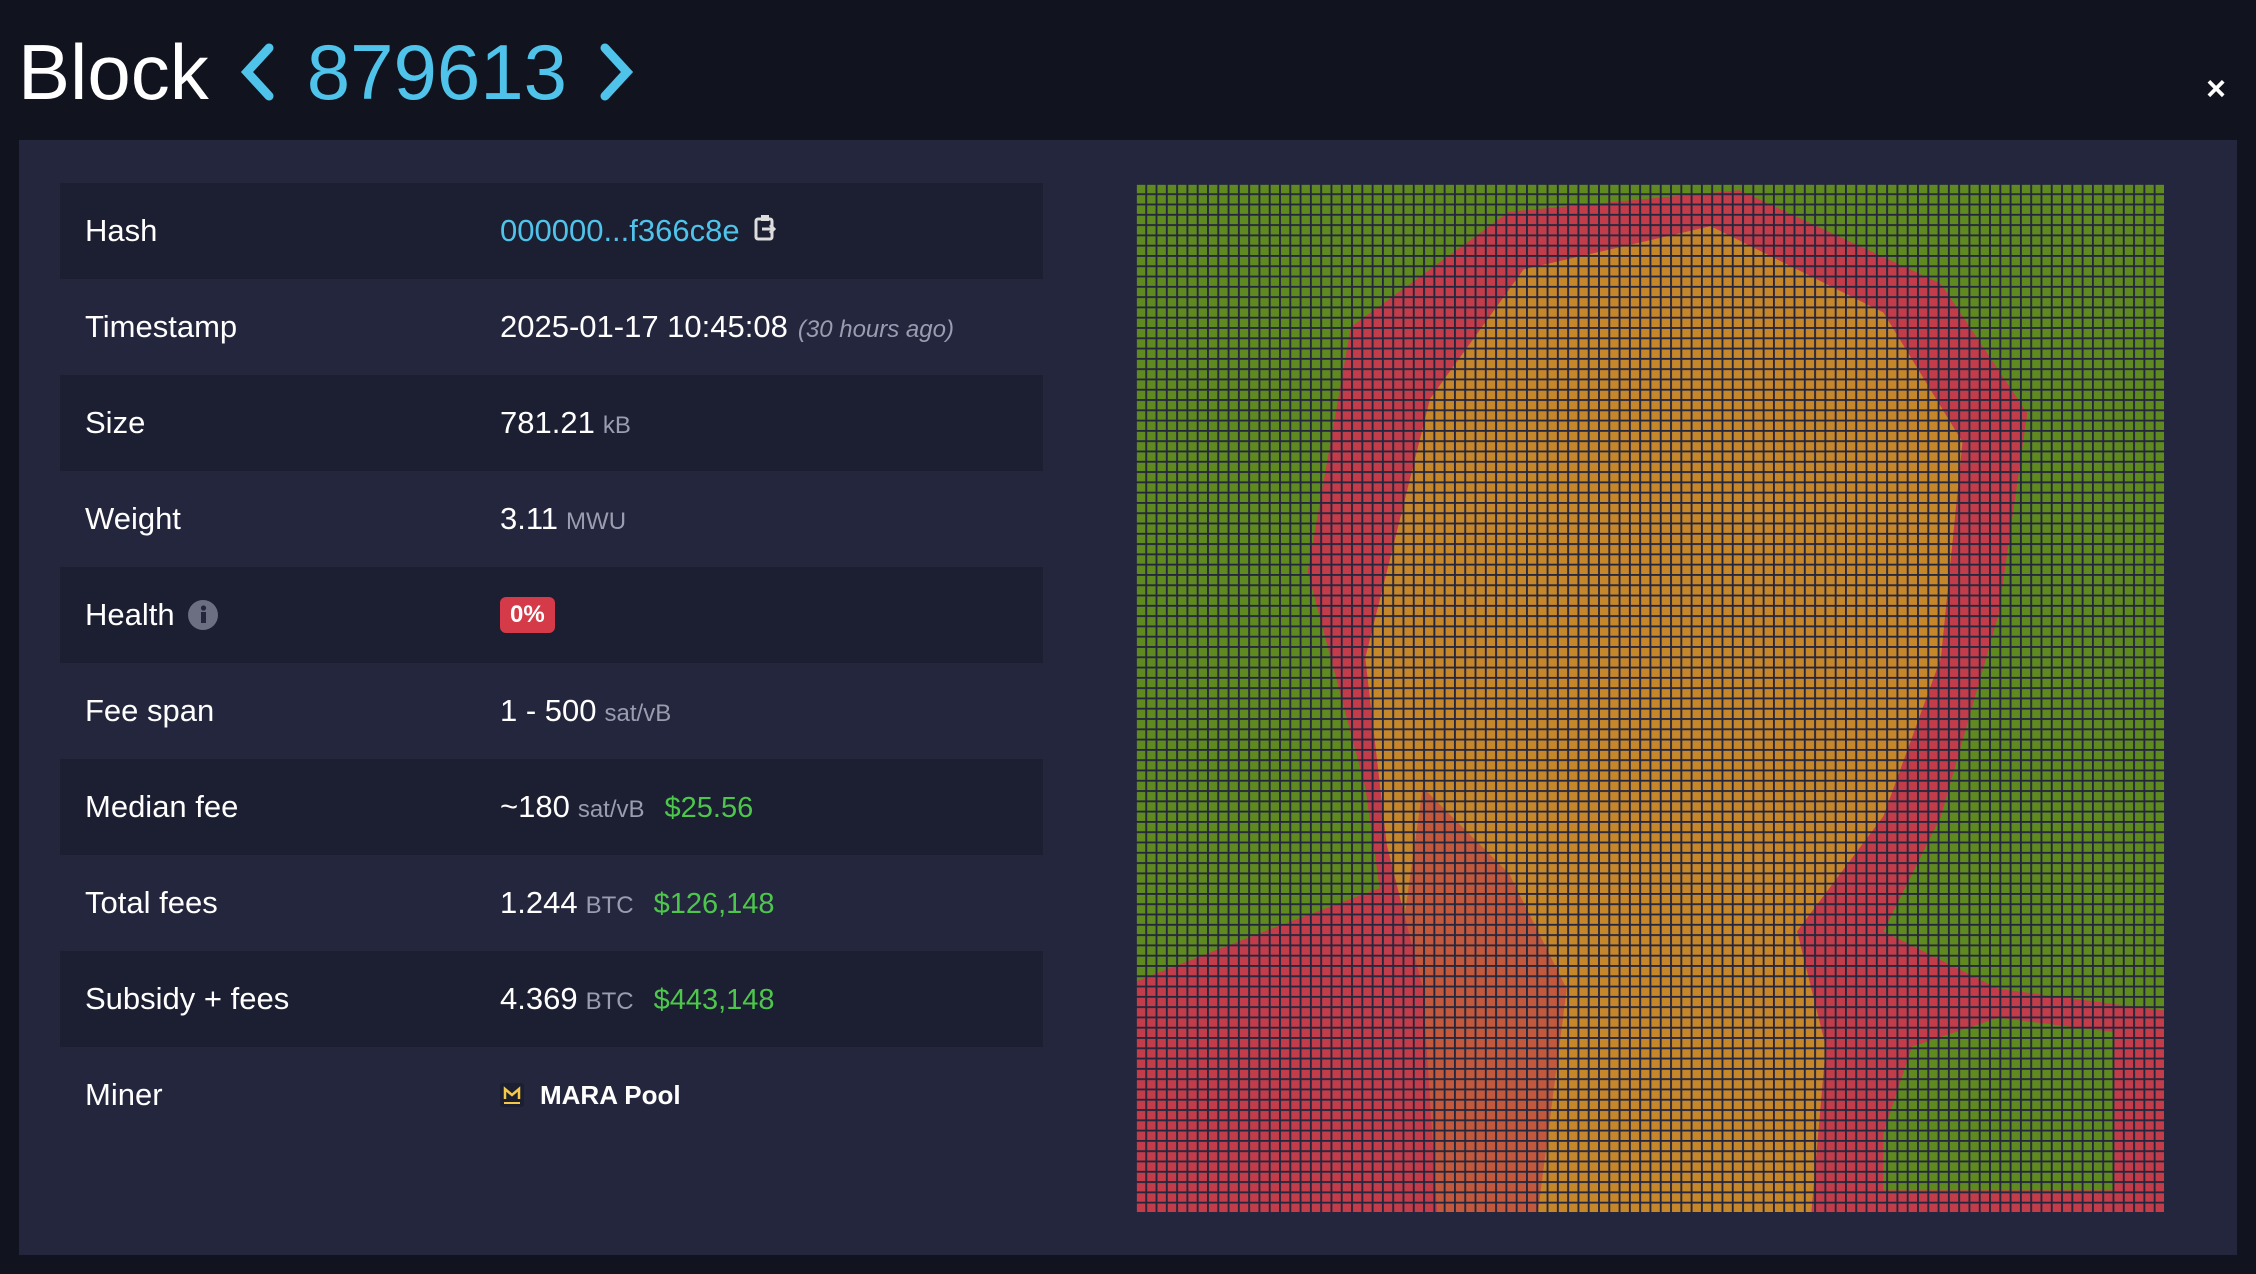 This screenshot has width=2256, height=1274. I want to click on label-text: Miner, so click(124, 1094).